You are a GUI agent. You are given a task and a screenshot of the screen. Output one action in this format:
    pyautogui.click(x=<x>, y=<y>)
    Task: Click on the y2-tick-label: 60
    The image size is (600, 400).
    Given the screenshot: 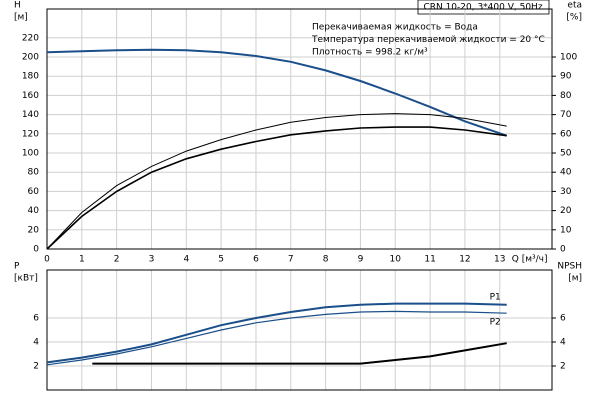 What is the action you would take?
    pyautogui.click(x=566, y=134)
    